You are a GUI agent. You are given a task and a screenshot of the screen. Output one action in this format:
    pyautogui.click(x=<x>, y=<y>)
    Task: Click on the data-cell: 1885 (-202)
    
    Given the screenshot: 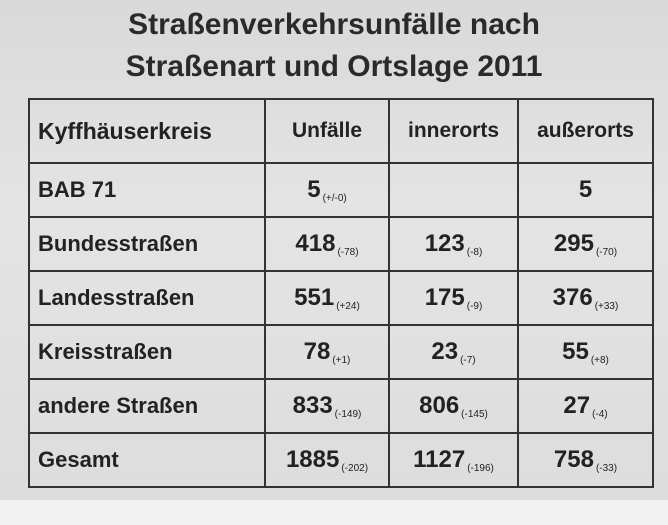 What is the action you would take?
    pyautogui.click(x=327, y=460)
    